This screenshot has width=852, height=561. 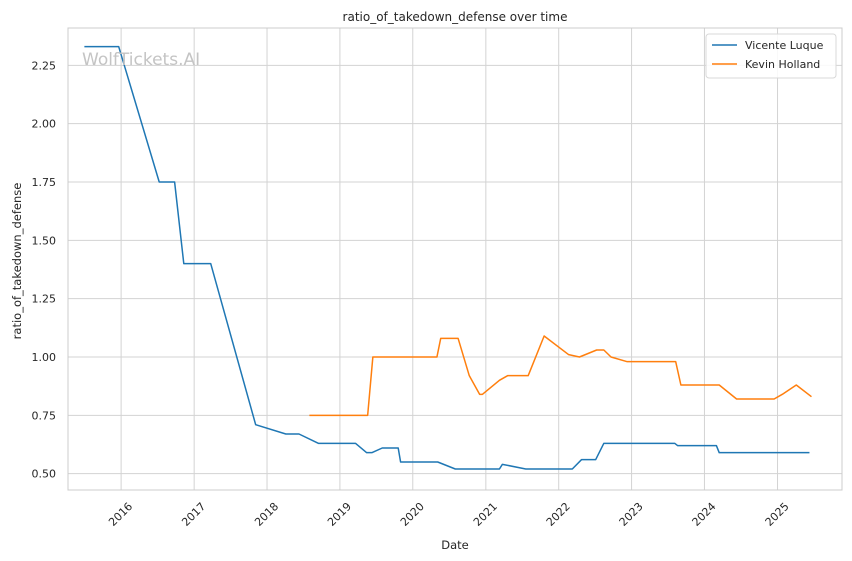 What do you see at coordinates (784, 45) in the screenshot?
I see `legend-label-1: Vicente Luque` at bounding box center [784, 45].